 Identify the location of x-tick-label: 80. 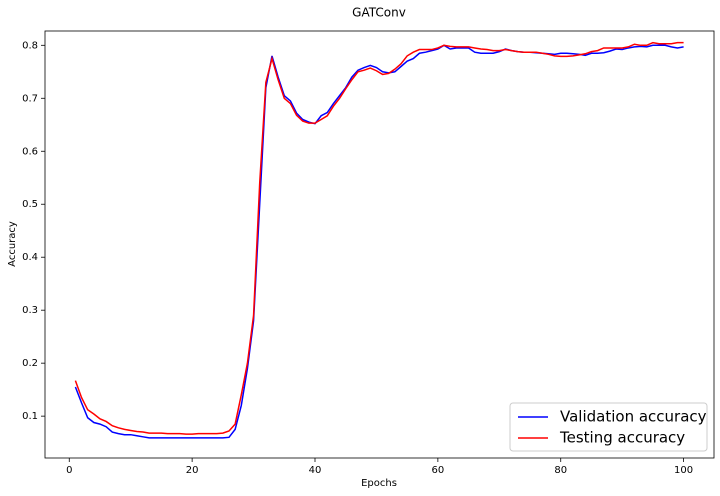
(560, 470).